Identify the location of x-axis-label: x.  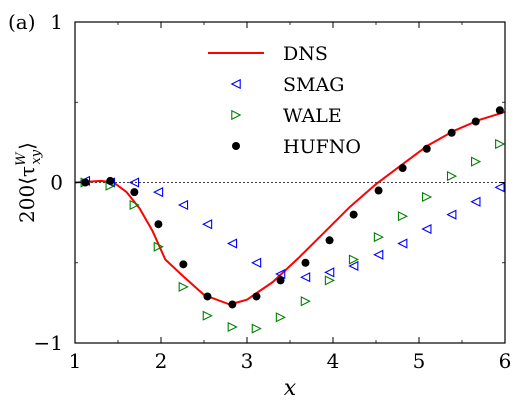
(290, 388).